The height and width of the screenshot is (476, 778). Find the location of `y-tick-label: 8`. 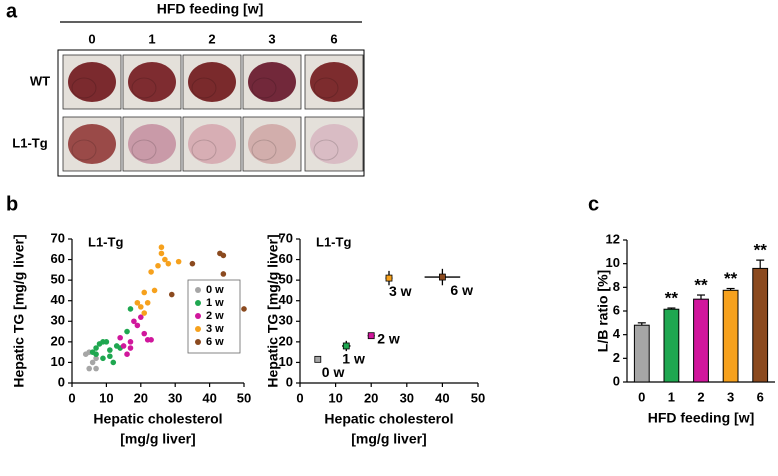

y-tick-label: 8 is located at coordinates (616, 286).